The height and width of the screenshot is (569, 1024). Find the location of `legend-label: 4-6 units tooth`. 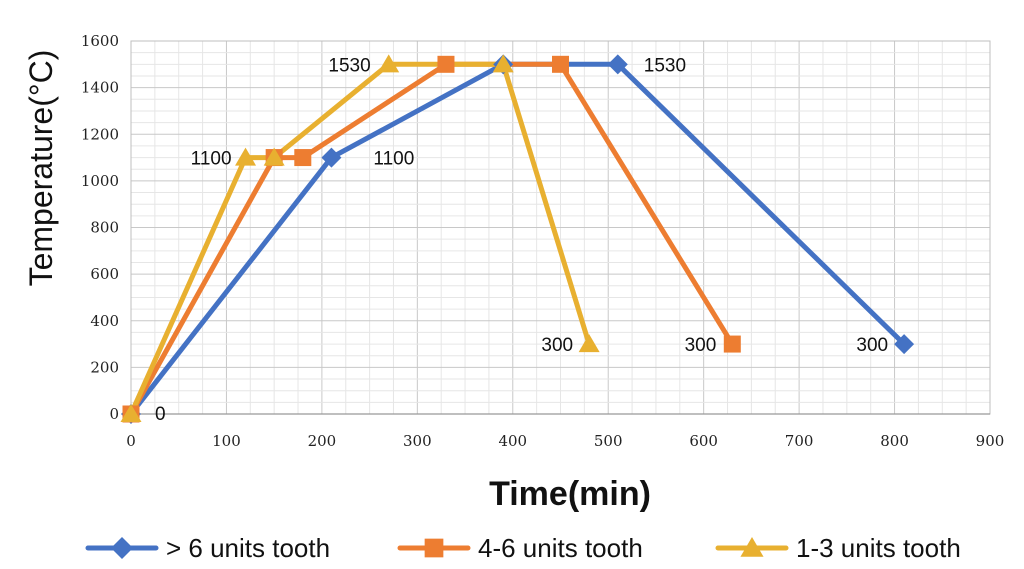

legend-label: 4-6 units tooth is located at coordinates (560, 548).